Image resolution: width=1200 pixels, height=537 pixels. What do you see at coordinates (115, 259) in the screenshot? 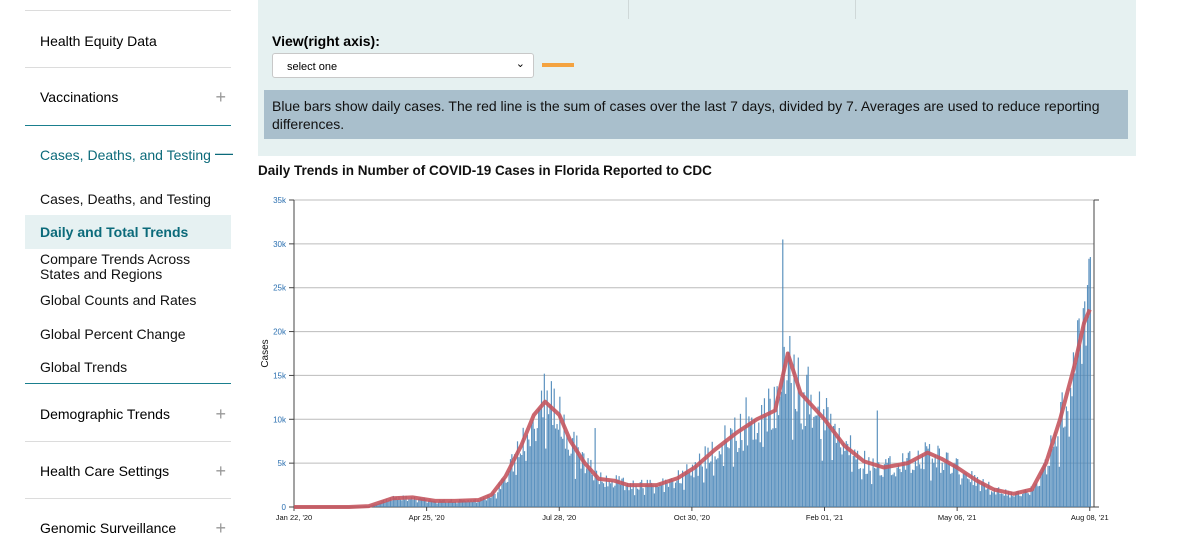
I see `sidebar-subitem-compare-trends: Compare Trends Across` at bounding box center [115, 259].